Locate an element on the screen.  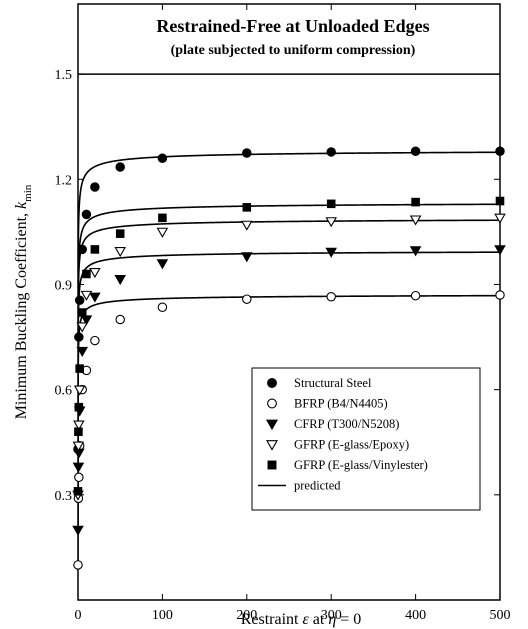
x-tick-label: 200 is located at coordinates (246, 615).